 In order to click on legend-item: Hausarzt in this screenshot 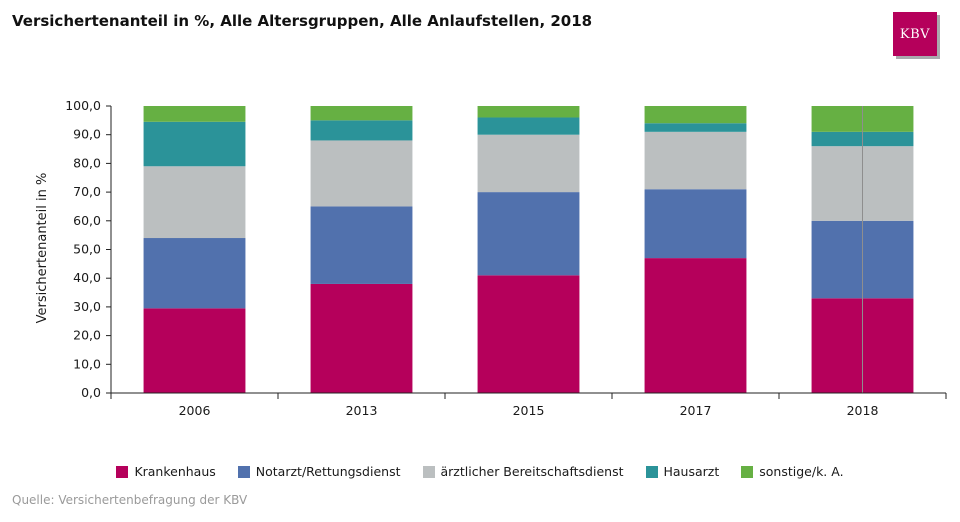, I will do `click(682, 471)`.